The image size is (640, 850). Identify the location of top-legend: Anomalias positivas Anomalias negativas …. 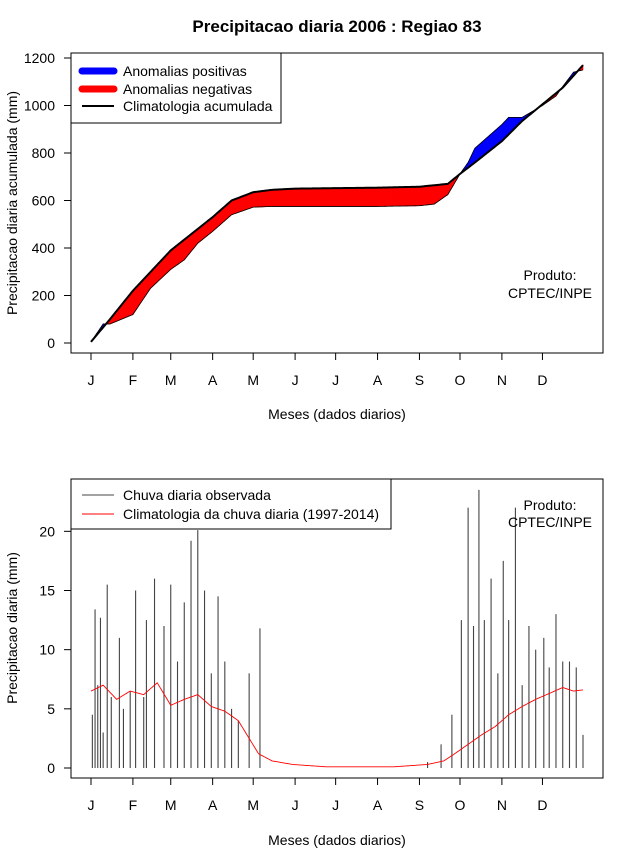
(176, 88).